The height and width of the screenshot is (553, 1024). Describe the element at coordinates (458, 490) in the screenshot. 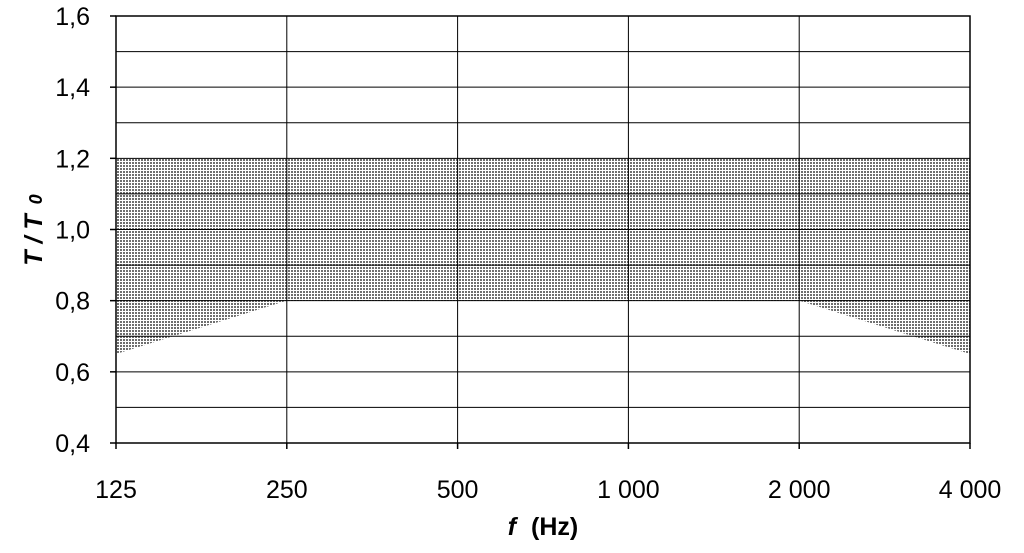

I see `x-tick-label: 500` at that location.